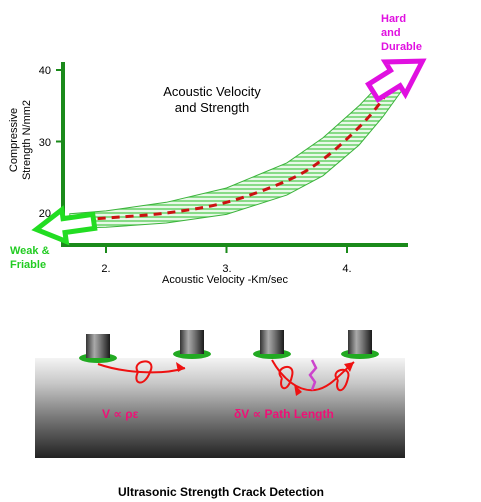 This screenshot has width=481, height=502. Describe the element at coordinates (14, 140) in the screenshot. I see `y-axis-label-line-1: Compressive` at that location.